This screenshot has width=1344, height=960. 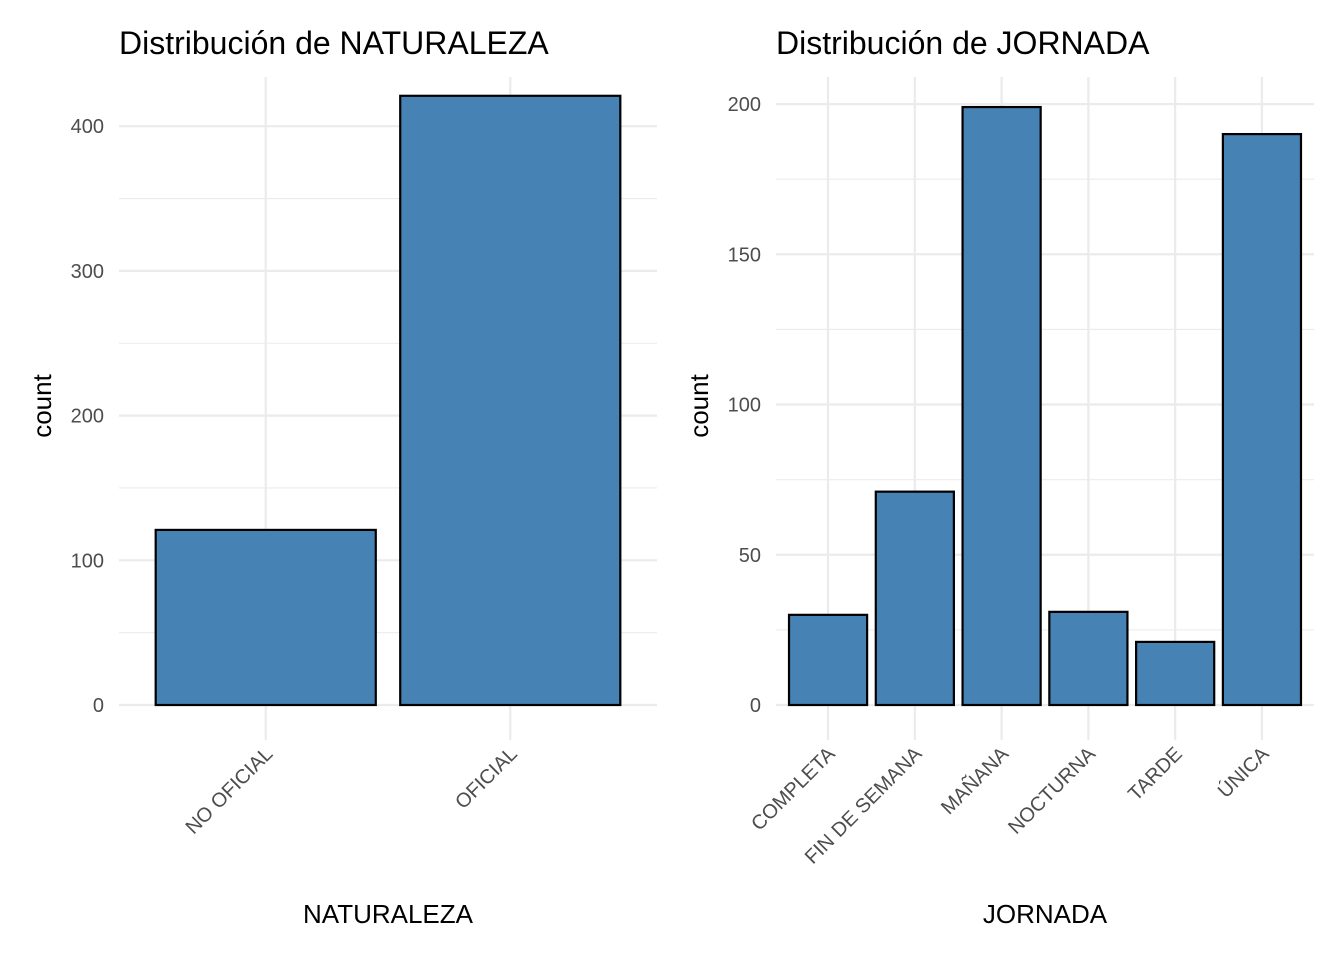 What do you see at coordinates (1045, 914) in the screenshot?
I see `x-axis-title: JORNADA` at bounding box center [1045, 914].